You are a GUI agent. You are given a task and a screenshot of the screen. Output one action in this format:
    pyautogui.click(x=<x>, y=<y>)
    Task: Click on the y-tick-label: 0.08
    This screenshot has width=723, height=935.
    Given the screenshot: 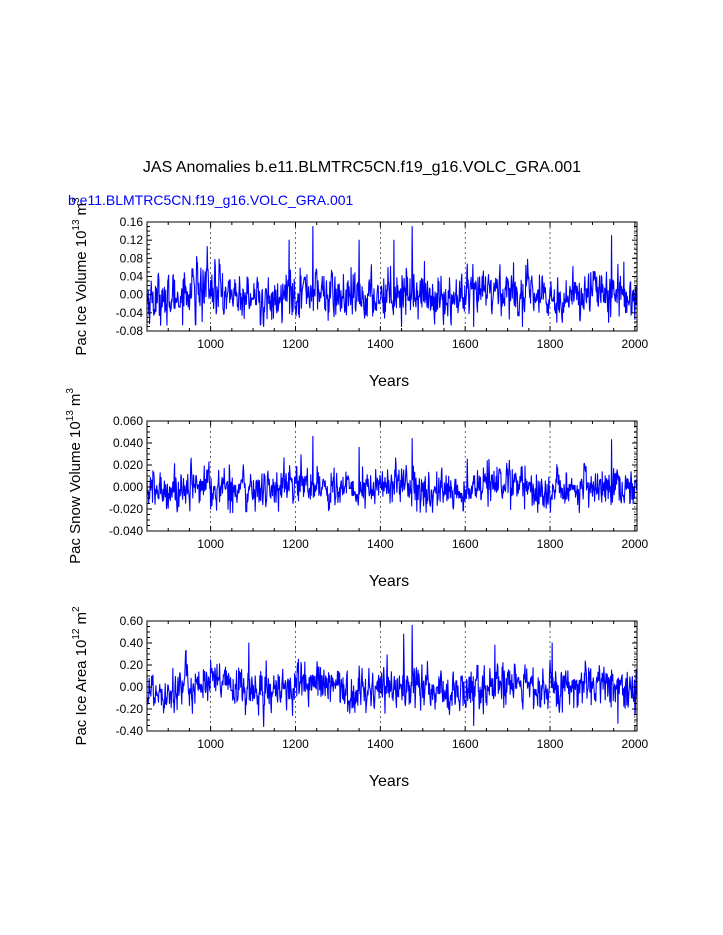 What is the action you would take?
    pyautogui.click(x=132, y=258)
    